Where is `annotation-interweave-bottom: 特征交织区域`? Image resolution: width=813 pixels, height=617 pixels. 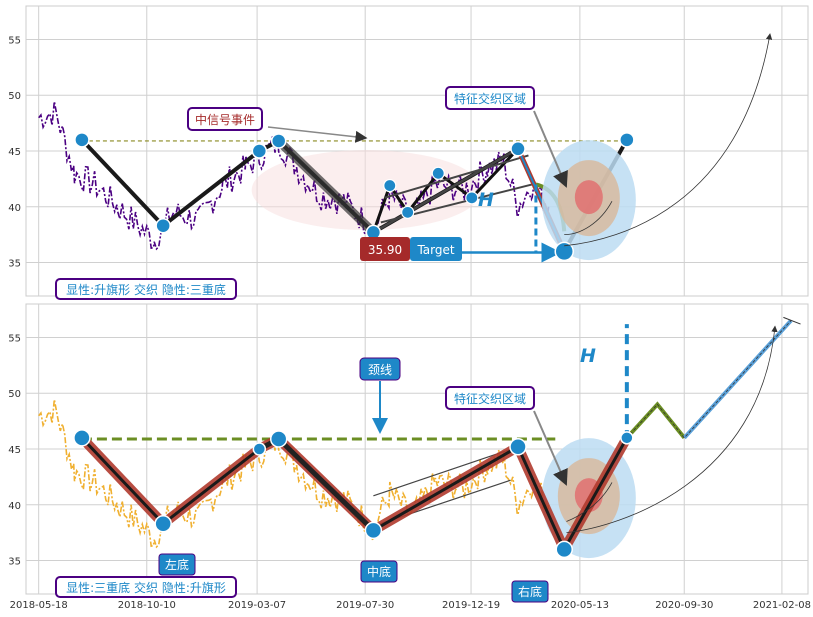 annotation-interweave-bottom: 特征交织区域 is located at coordinates (490, 398).